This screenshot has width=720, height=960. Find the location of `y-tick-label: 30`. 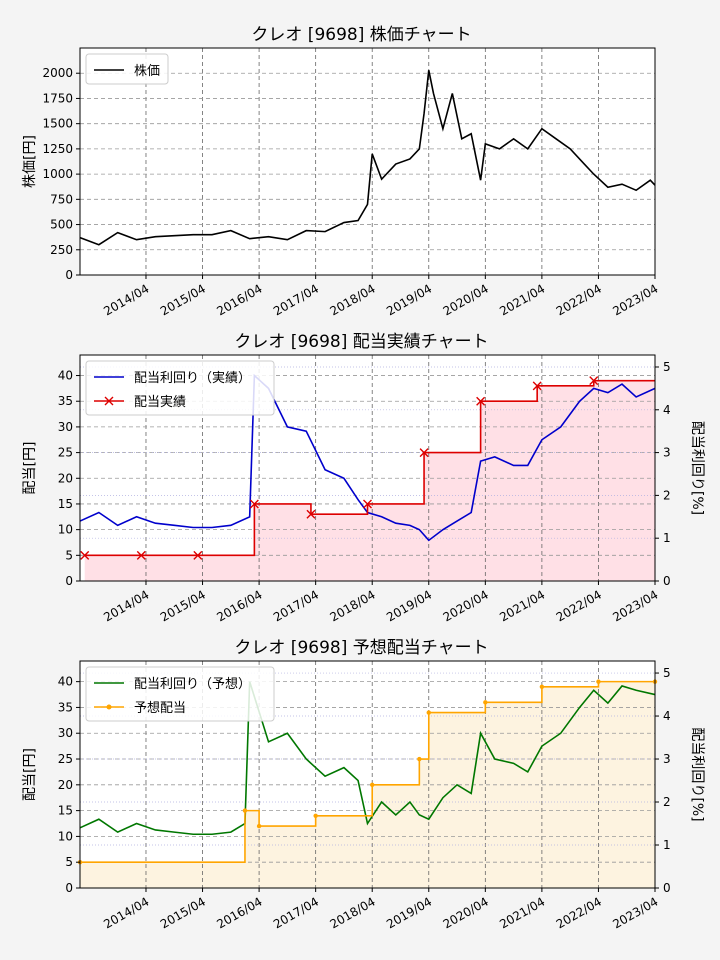

y-tick-label: 30 is located at coordinates (65, 427).